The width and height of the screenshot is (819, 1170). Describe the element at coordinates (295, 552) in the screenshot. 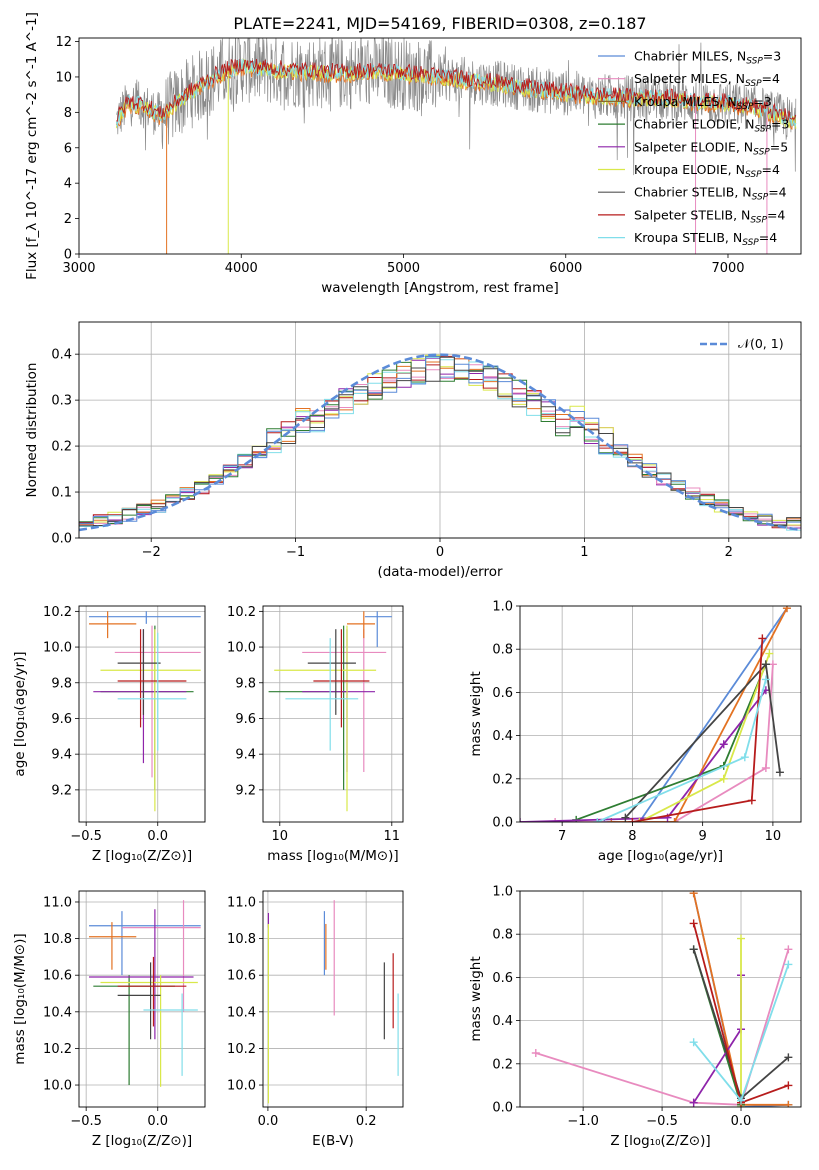

I see `x-tick-label: −1` at that location.